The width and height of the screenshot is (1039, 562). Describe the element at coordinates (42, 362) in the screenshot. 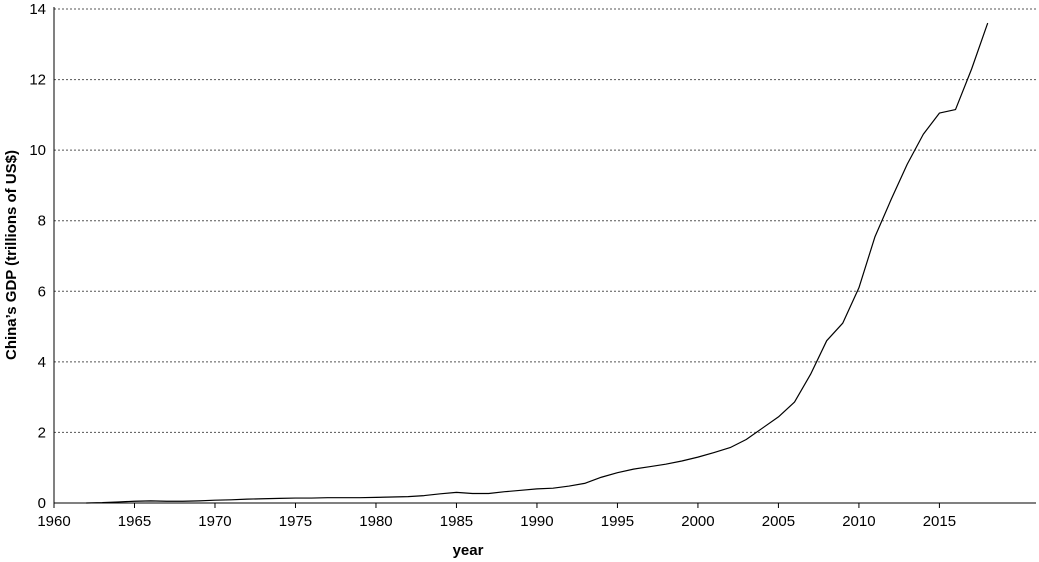

I see `y-tick-label: 4` at that location.